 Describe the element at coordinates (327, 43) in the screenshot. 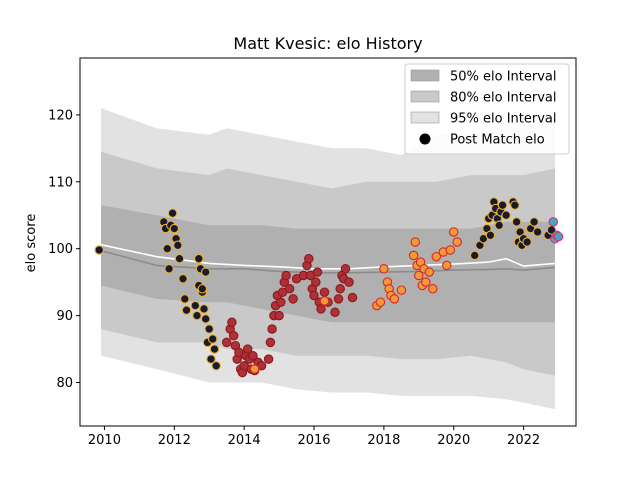

I see `chart-title: Matt Kvesic: elo History` at that location.